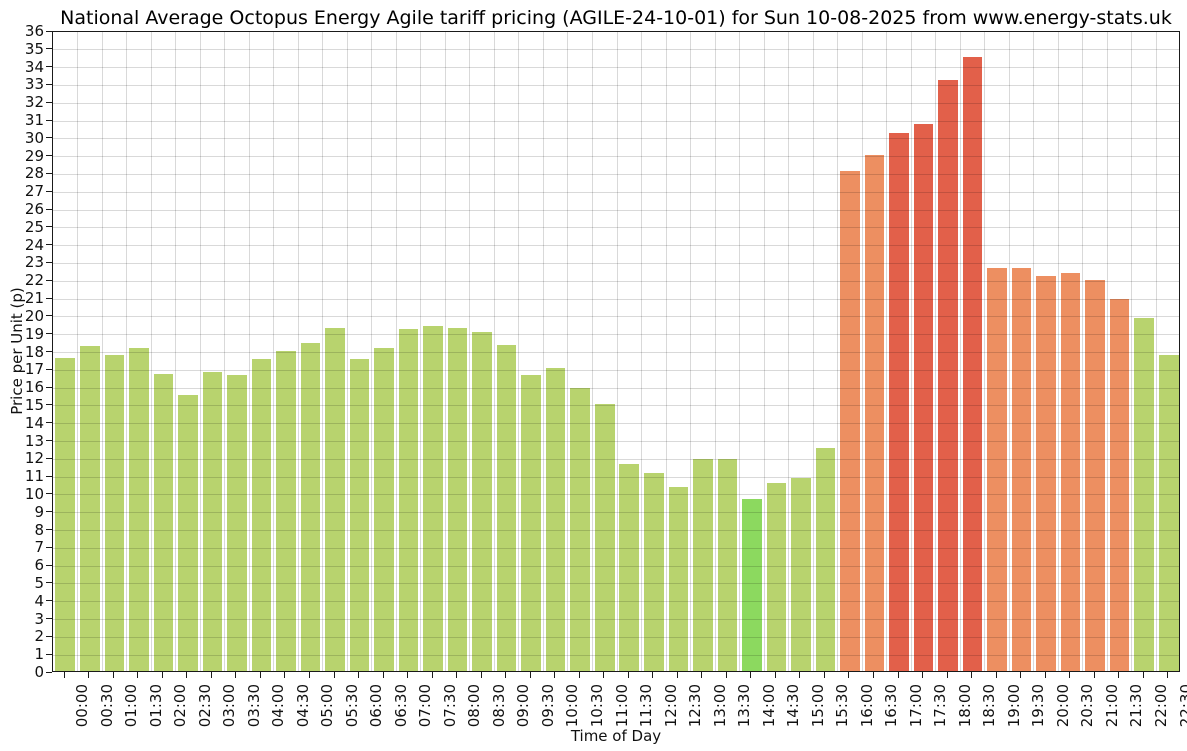 The image size is (1187, 751). What do you see at coordinates (34, 209) in the screenshot?
I see `y-tick-label: 26` at bounding box center [34, 209].